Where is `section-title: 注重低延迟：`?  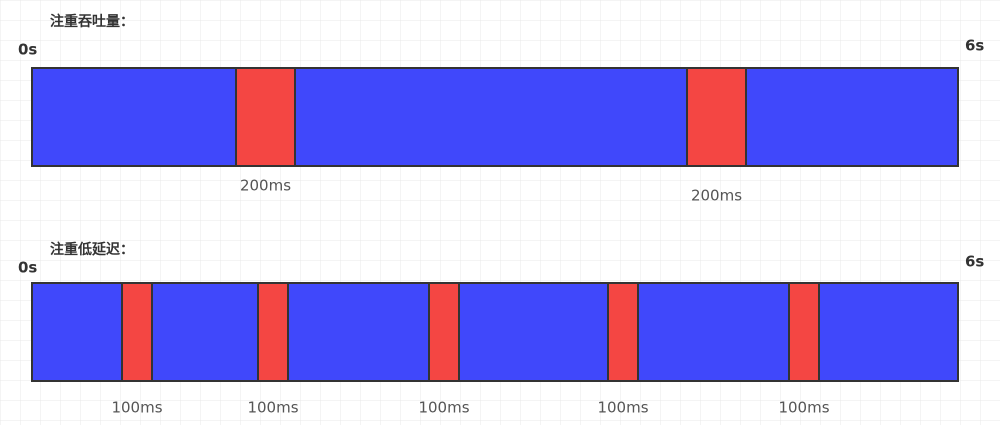 section-title: 注重低延迟： is located at coordinates (92, 249).